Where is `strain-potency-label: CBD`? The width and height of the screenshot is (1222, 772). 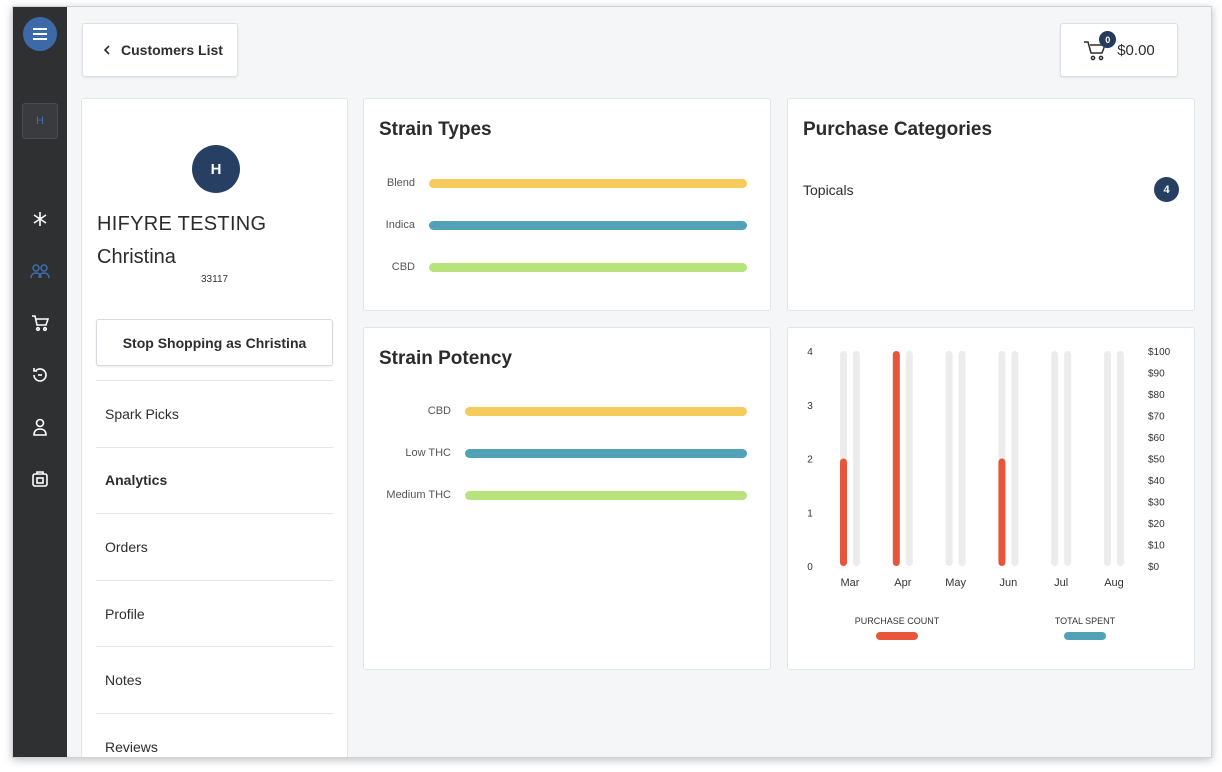 strain-potency-label: CBD is located at coordinates (439, 411).